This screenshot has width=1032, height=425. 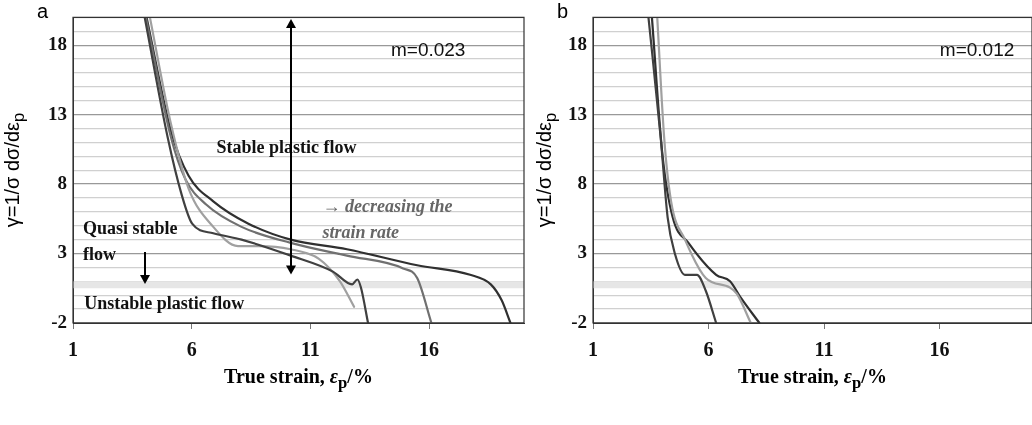 I want to click on annotation: m=0.012, so click(x=977, y=50).